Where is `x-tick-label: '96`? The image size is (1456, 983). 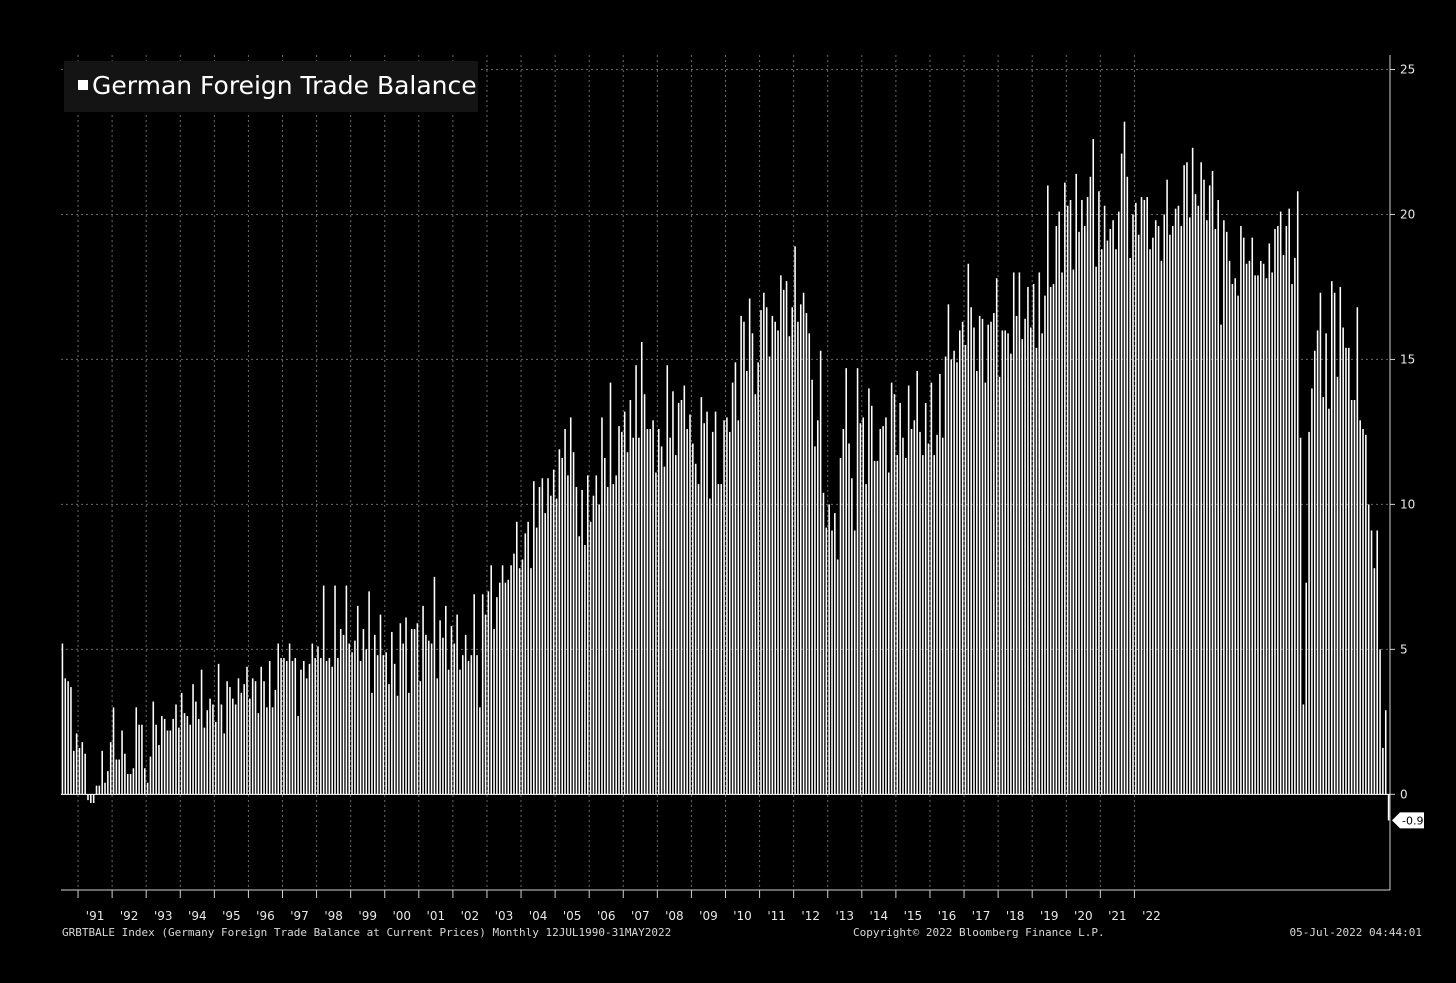 x-tick-label: '96 is located at coordinates (265, 916).